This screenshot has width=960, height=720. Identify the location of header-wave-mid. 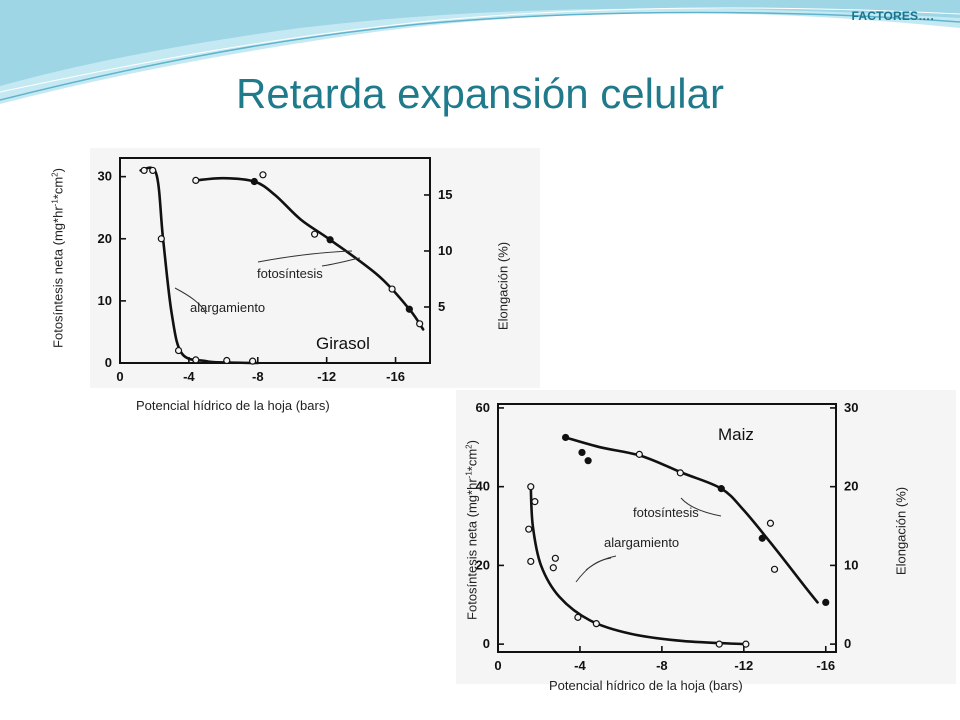
(480, 43).